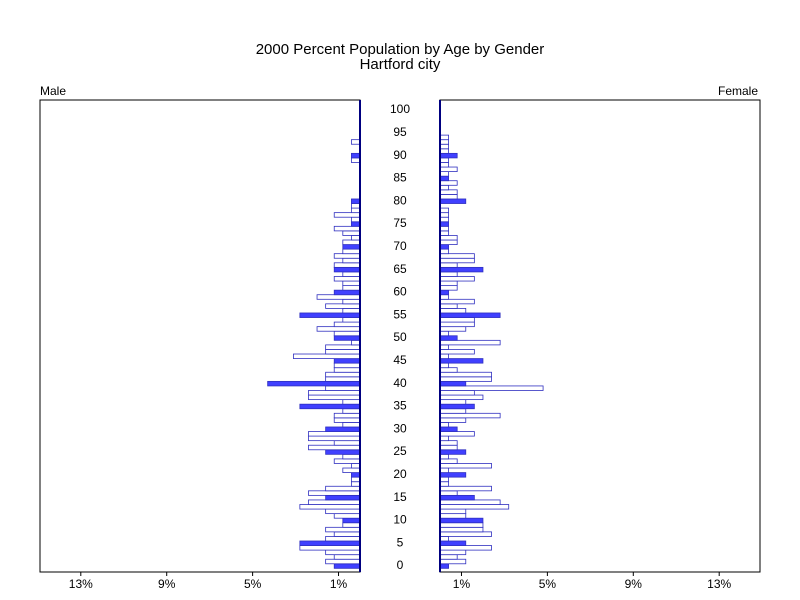  Describe the element at coordinates (53, 91) in the screenshot. I see `series-label: Male` at that location.